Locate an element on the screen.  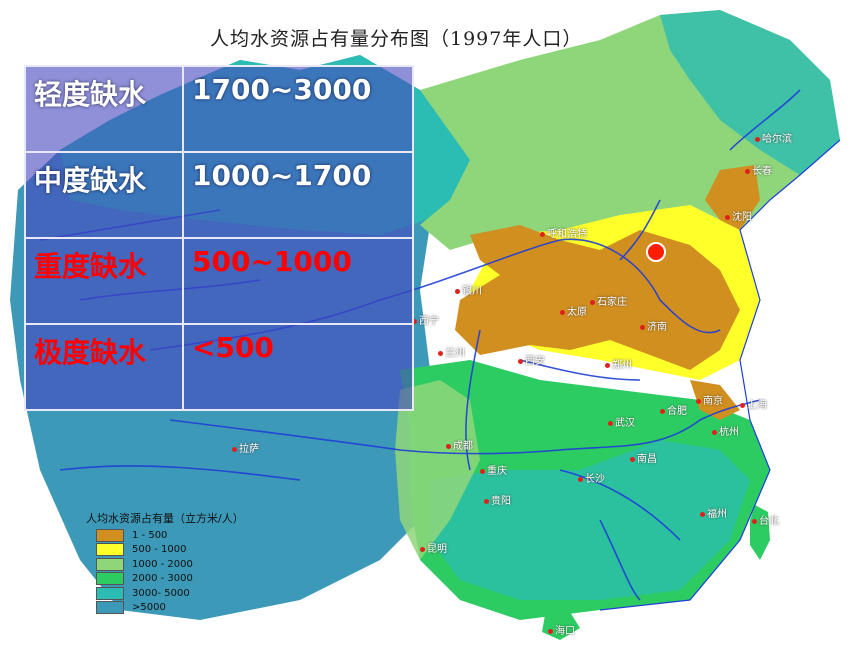
scarcity-range-cell: 1000~1700 is located at coordinates (298, 195).